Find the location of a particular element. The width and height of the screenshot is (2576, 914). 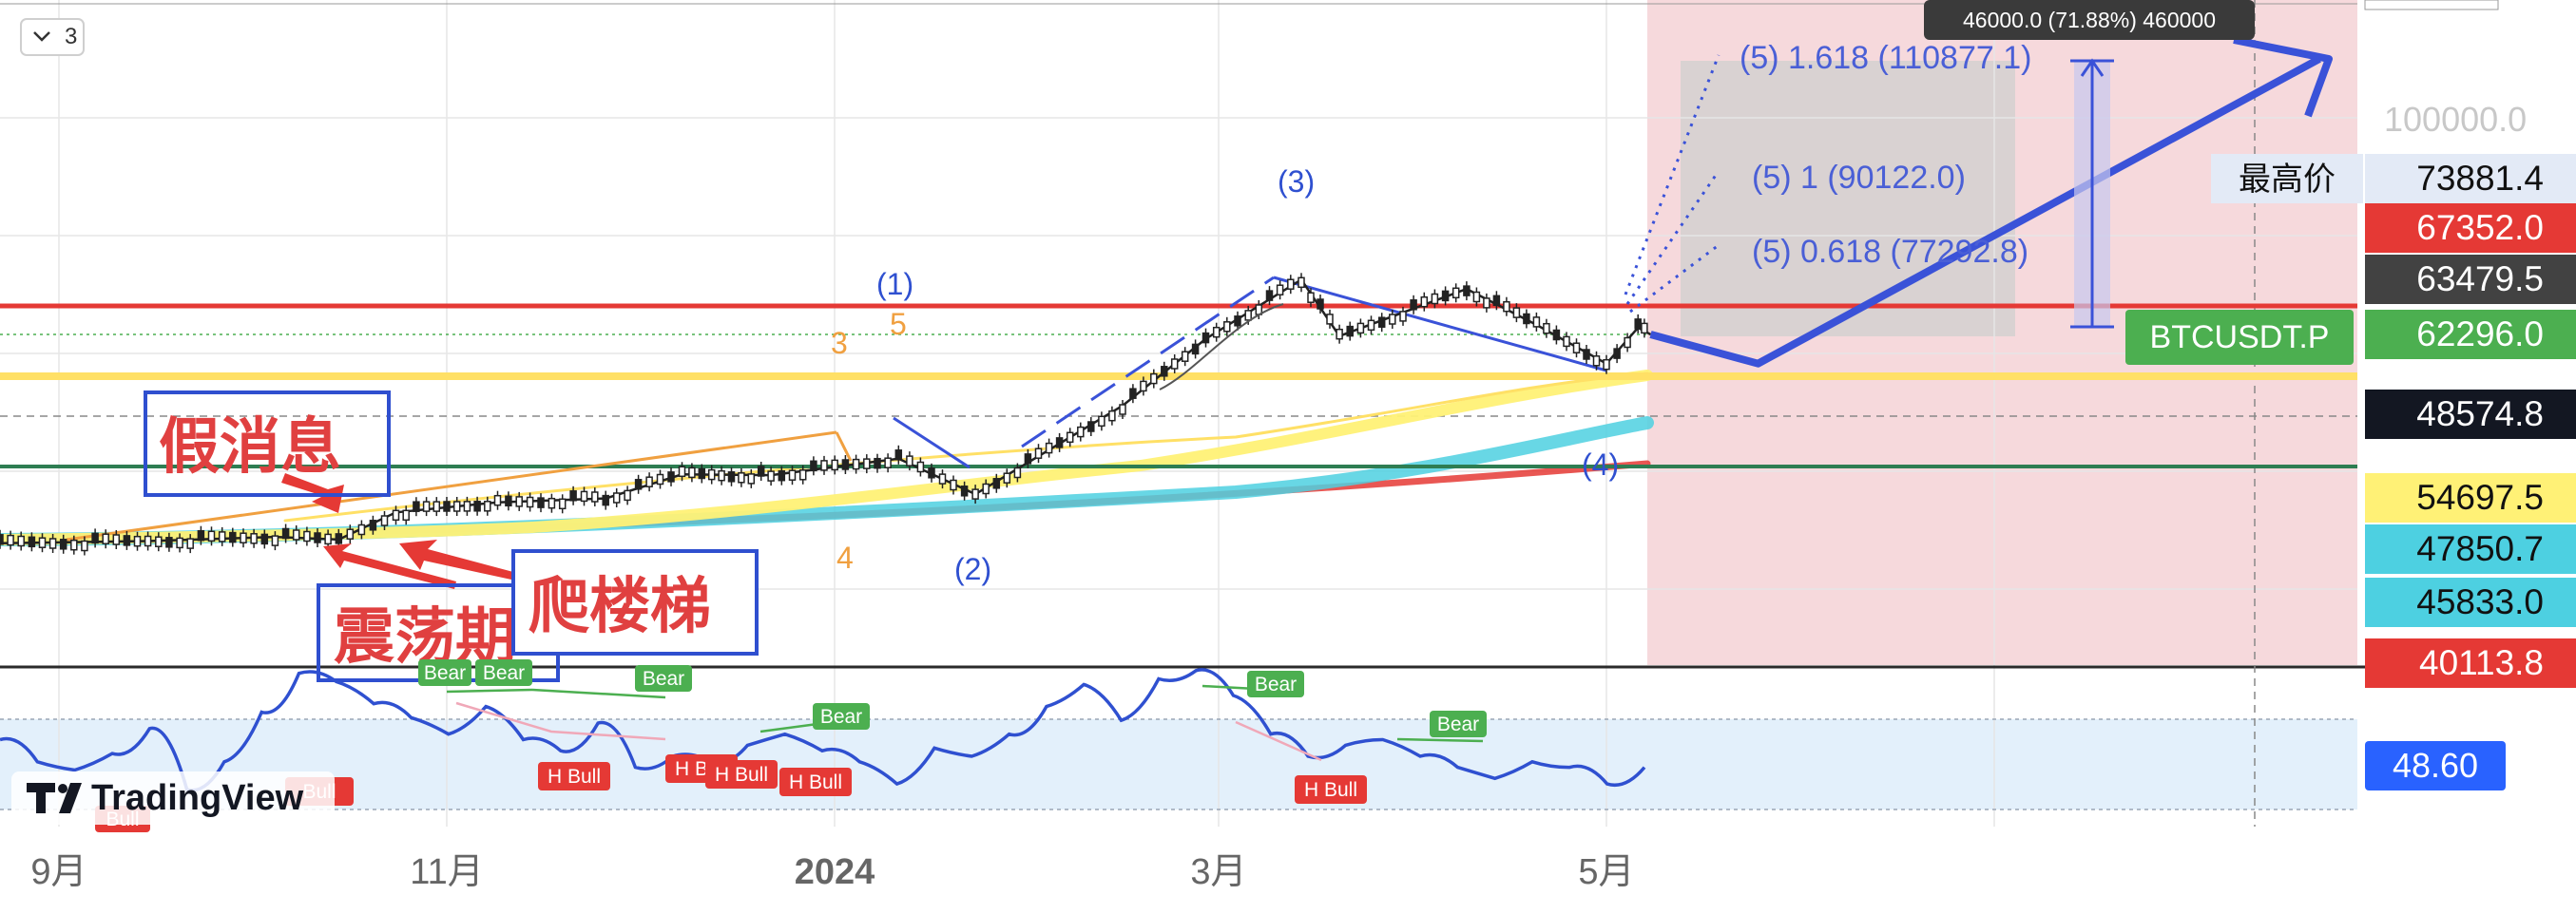

price-tag-4: 48574.8 is located at coordinates (2470, 415).